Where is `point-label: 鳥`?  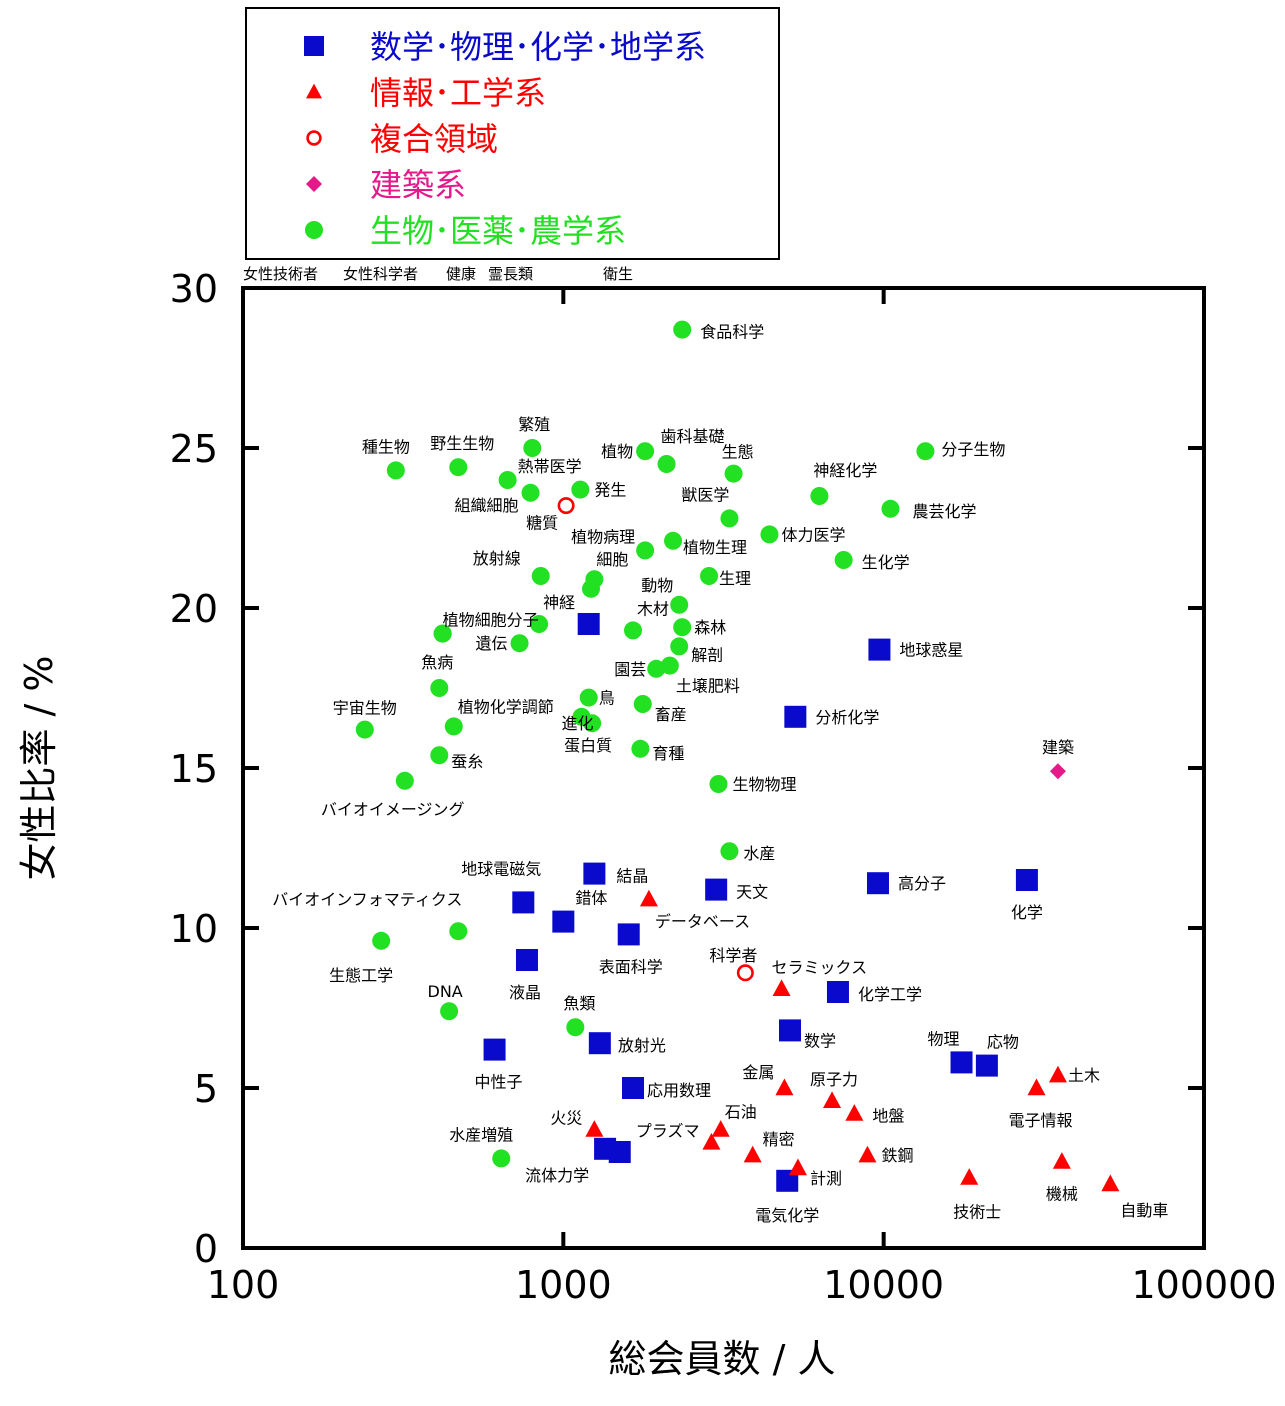
point-label: 鳥 is located at coordinates (607, 698).